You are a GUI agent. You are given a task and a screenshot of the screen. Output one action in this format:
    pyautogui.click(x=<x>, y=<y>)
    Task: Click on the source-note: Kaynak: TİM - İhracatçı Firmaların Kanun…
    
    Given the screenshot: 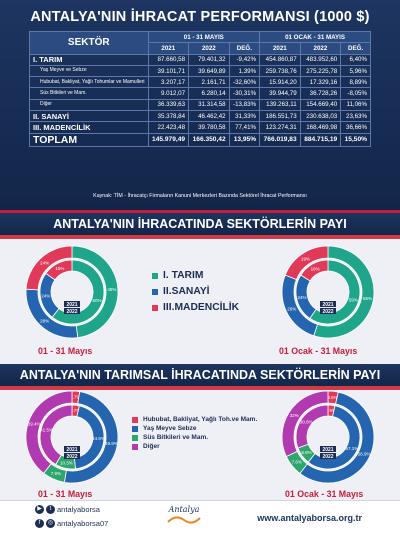 What is the action you would take?
    pyautogui.click(x=200, y=196)
    